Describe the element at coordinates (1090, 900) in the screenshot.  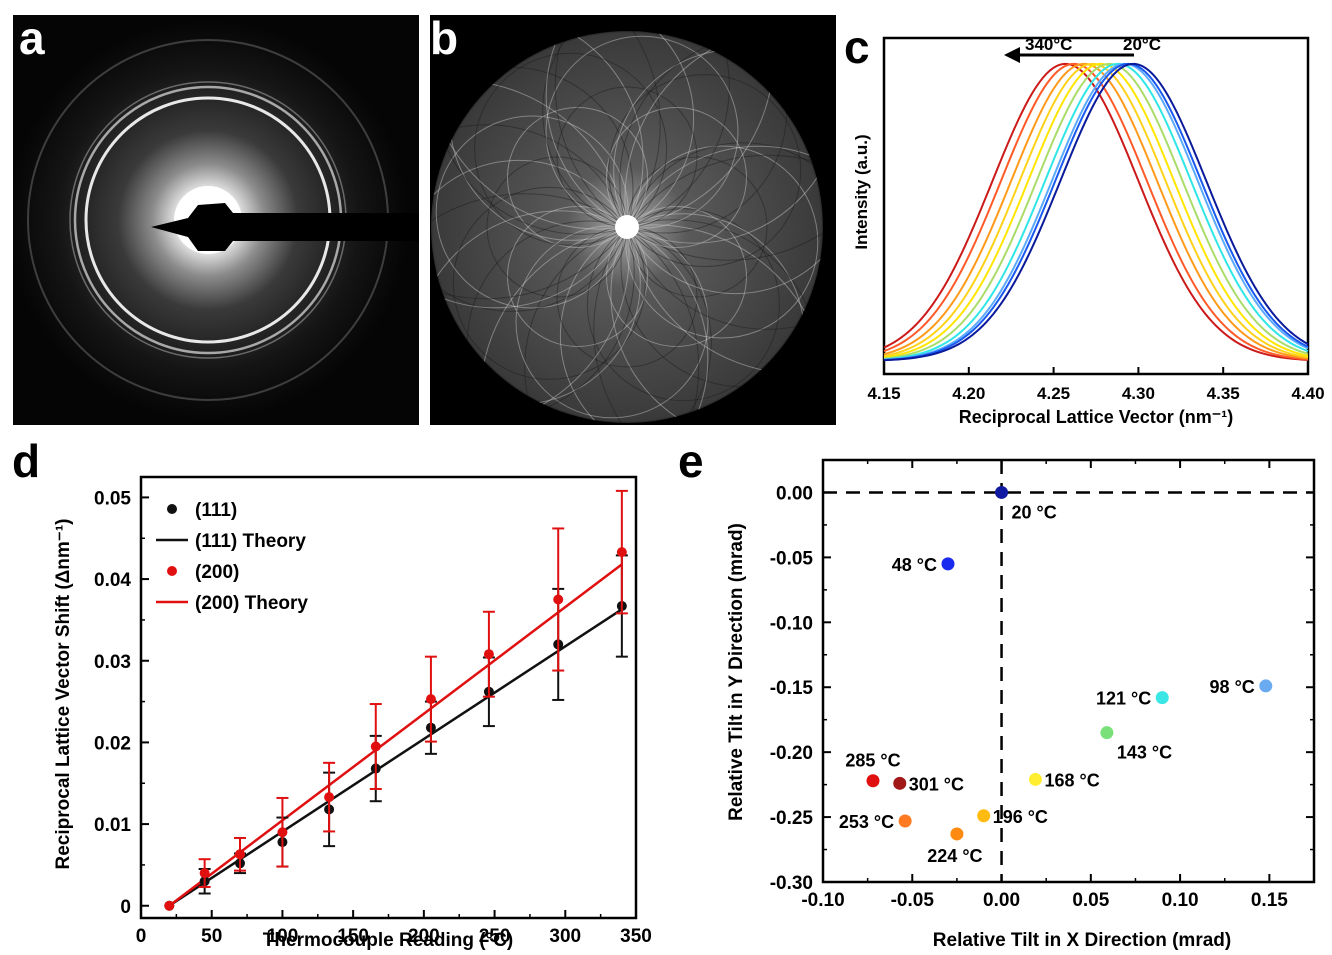
I see `x-tick-label: 0.05` at that location.